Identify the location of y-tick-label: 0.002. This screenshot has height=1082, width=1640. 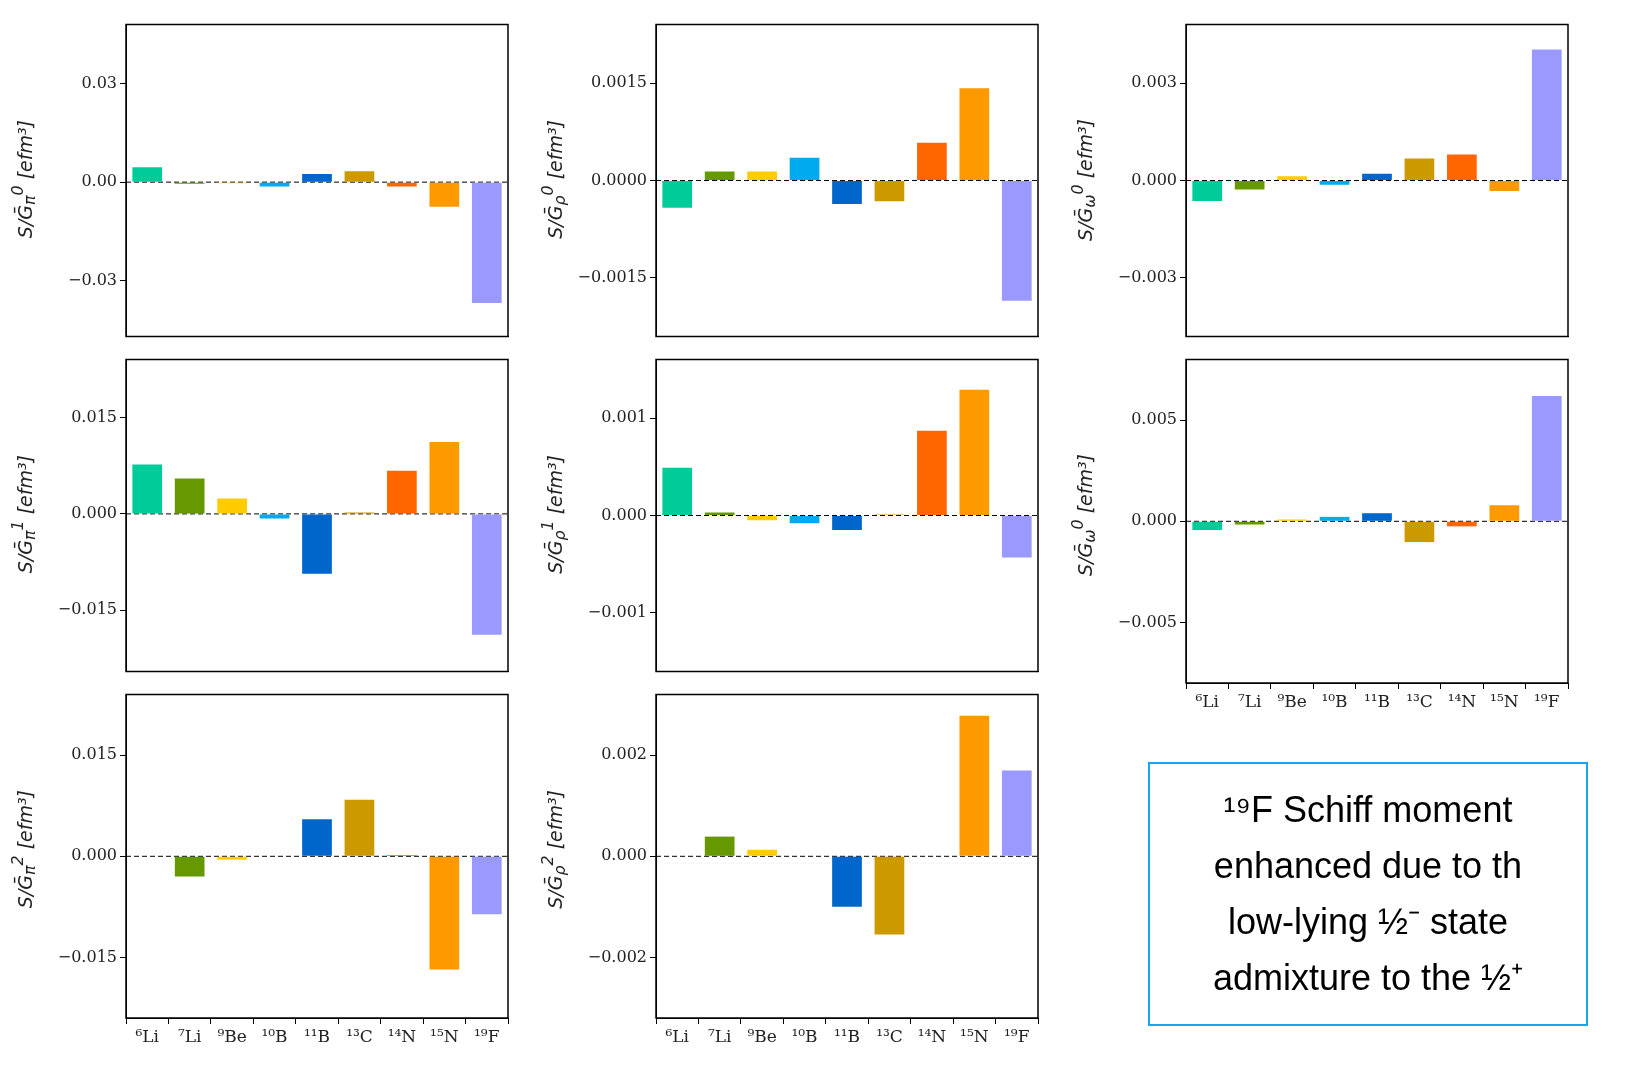
(624, 754).